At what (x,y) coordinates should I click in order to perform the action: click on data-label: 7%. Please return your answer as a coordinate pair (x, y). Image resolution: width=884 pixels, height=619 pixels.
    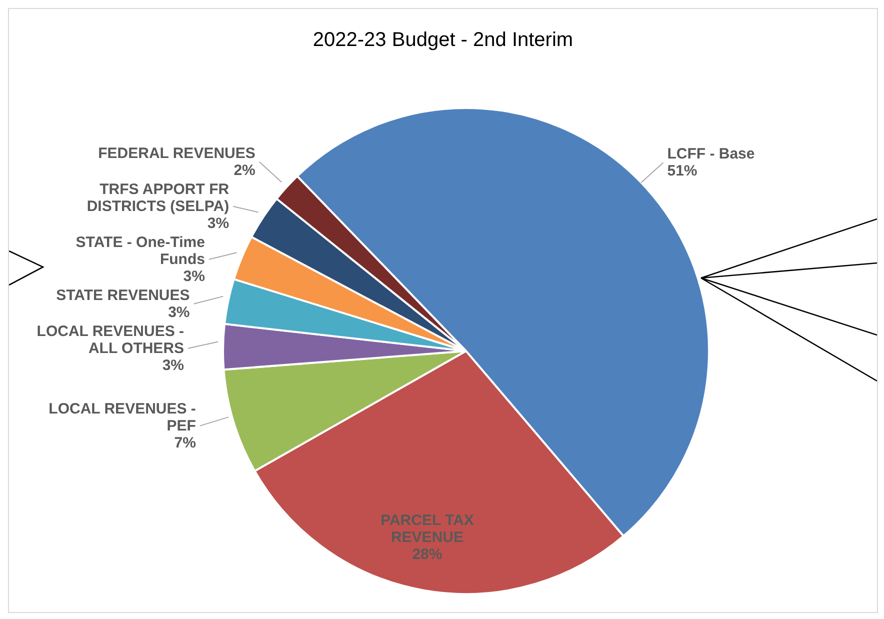
    Looking at the image, I should click on (185, 443).